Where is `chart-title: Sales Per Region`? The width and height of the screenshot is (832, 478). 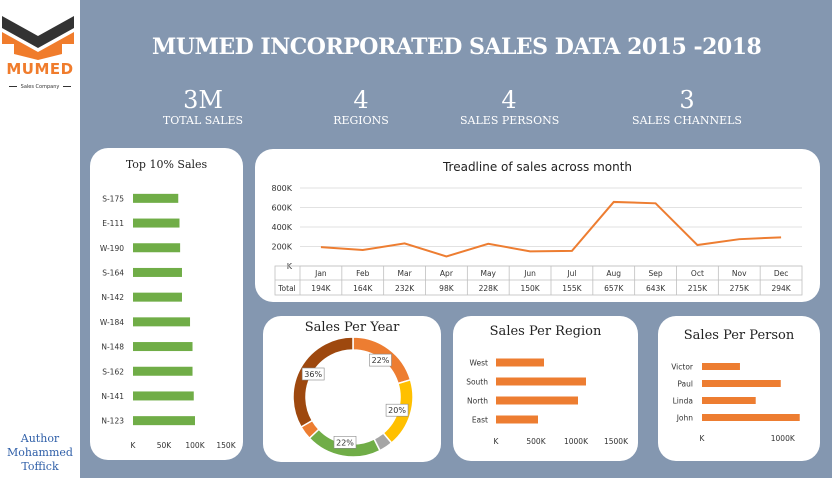
chart-title: Sales Per Region is located at coordinates (545, 331).